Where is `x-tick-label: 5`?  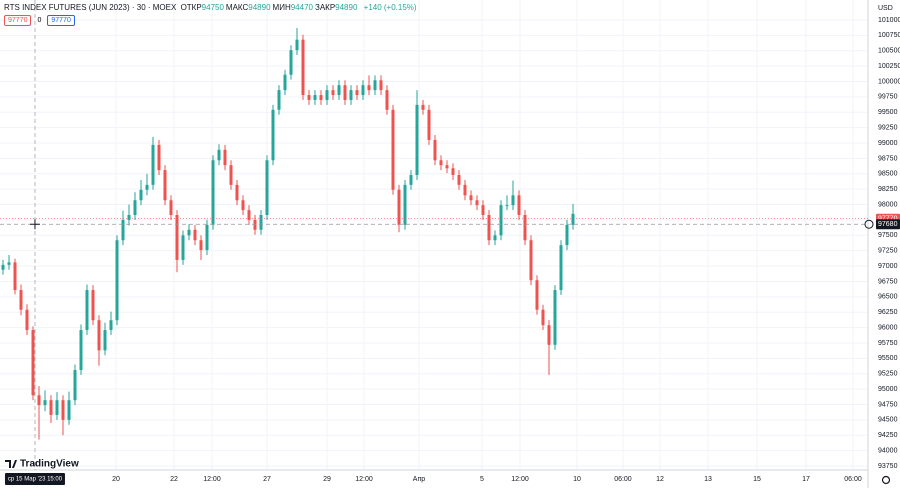 x-tick-label: 5 is located at coordinates (482, 479).